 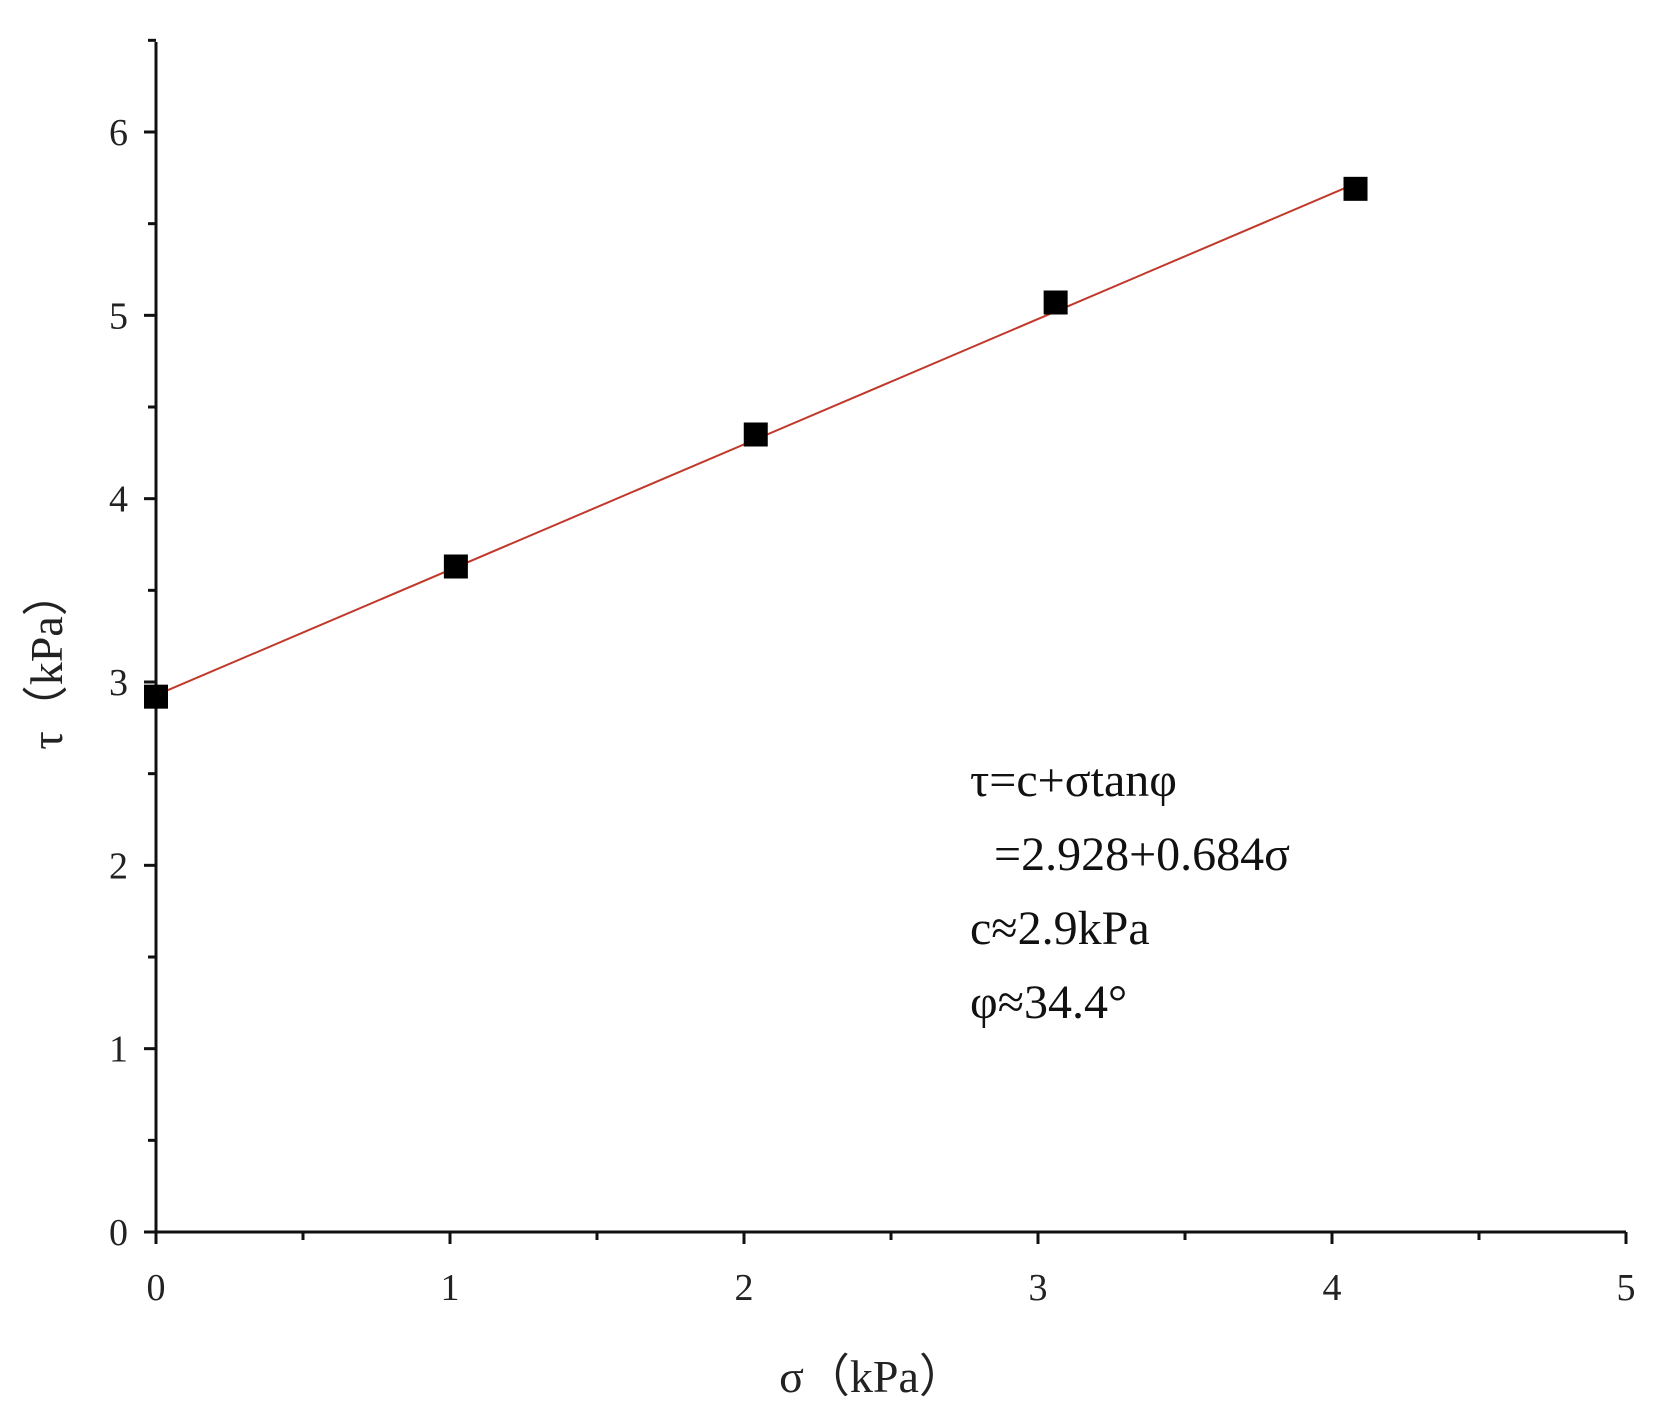 I want to click on y-tick-label: 6, so click(x=118, y=133).